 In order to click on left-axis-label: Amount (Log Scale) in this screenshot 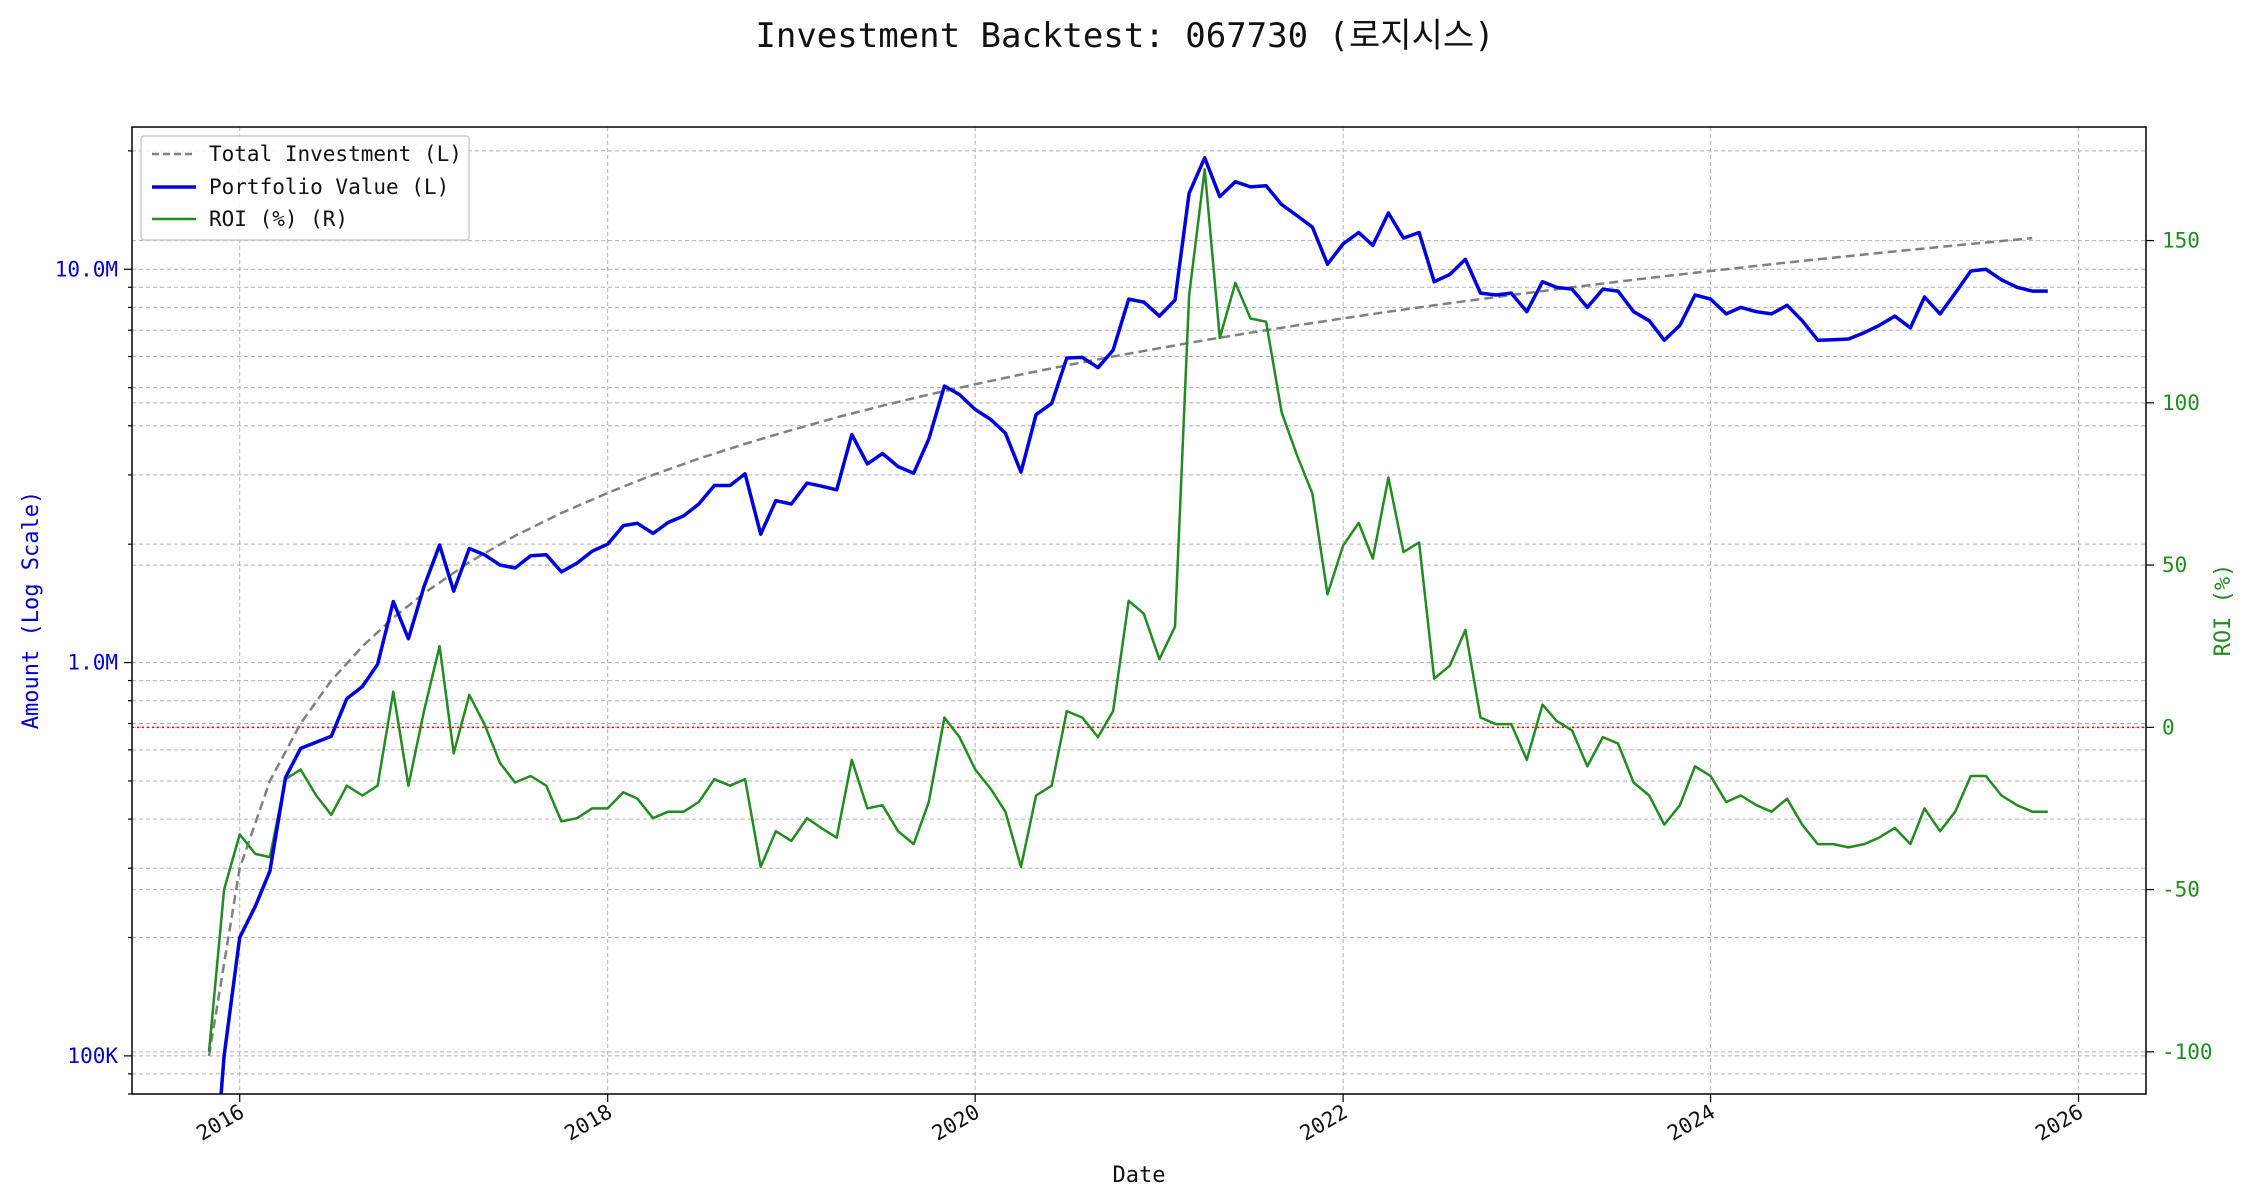, I will do `click(31, 610)`.